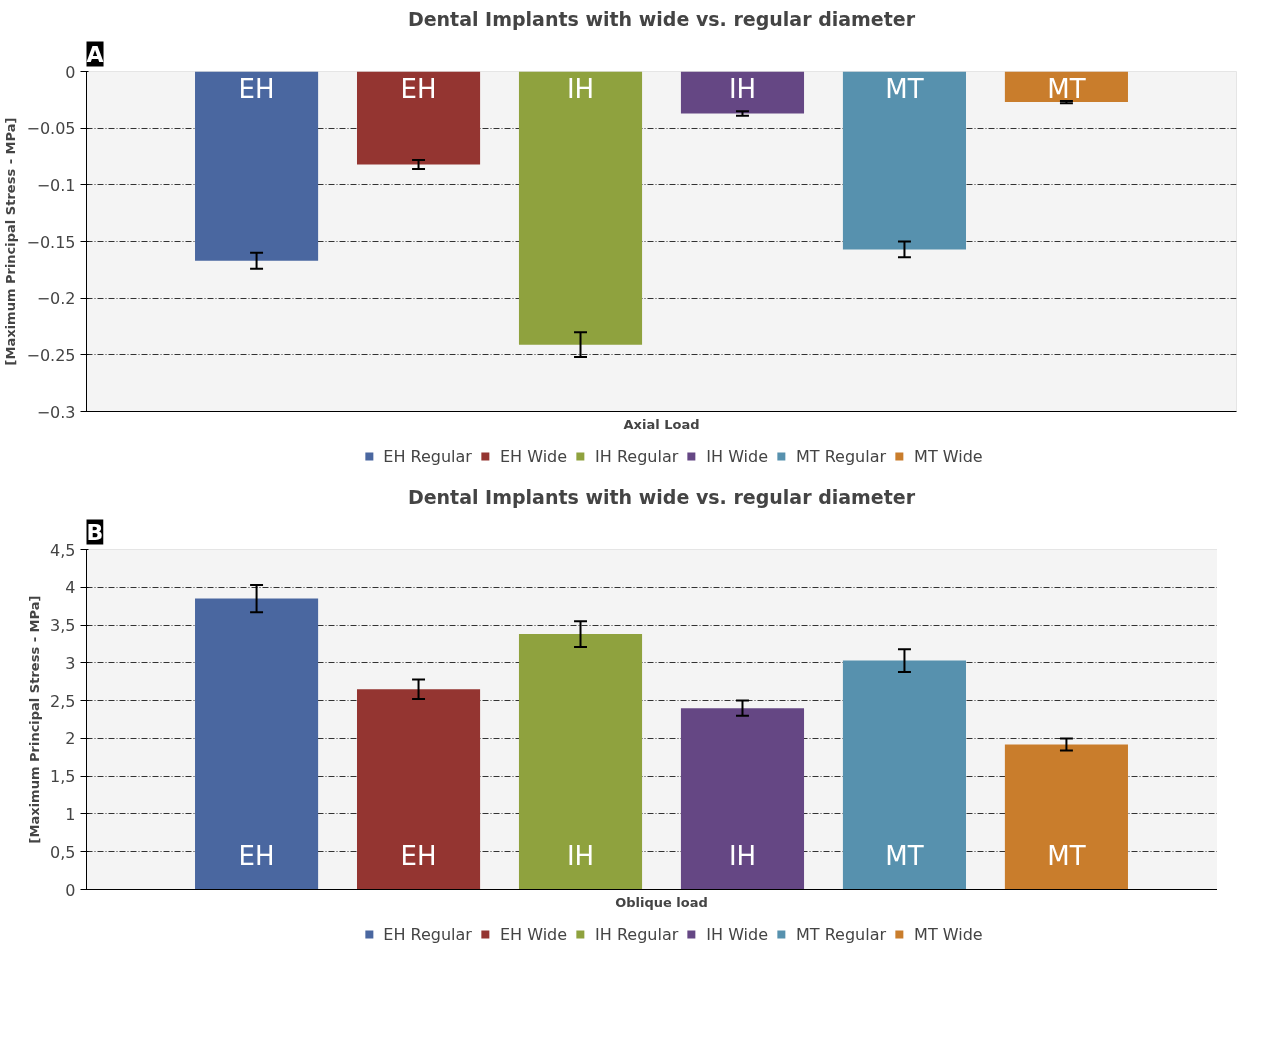  Describe the element at coordinates (70, 739) in the screenshot. I see `y-tick-label: 2` at that location.